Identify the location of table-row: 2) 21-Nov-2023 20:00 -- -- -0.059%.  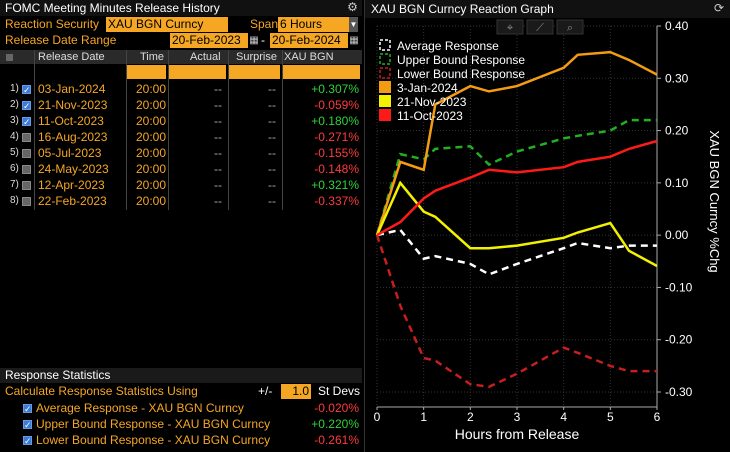
(181, 105).